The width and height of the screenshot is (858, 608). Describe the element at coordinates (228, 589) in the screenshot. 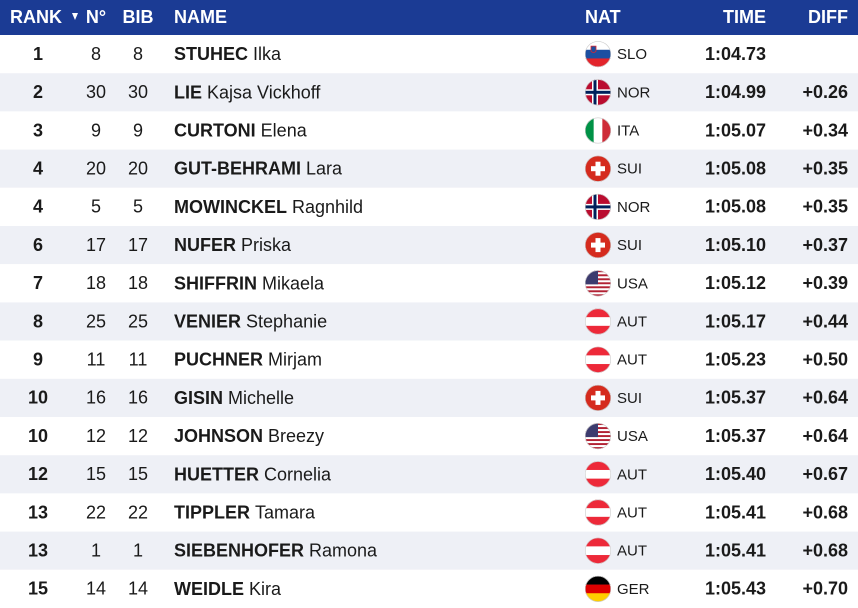

I see `athlete-name: WEIDLE Kira` at that location.